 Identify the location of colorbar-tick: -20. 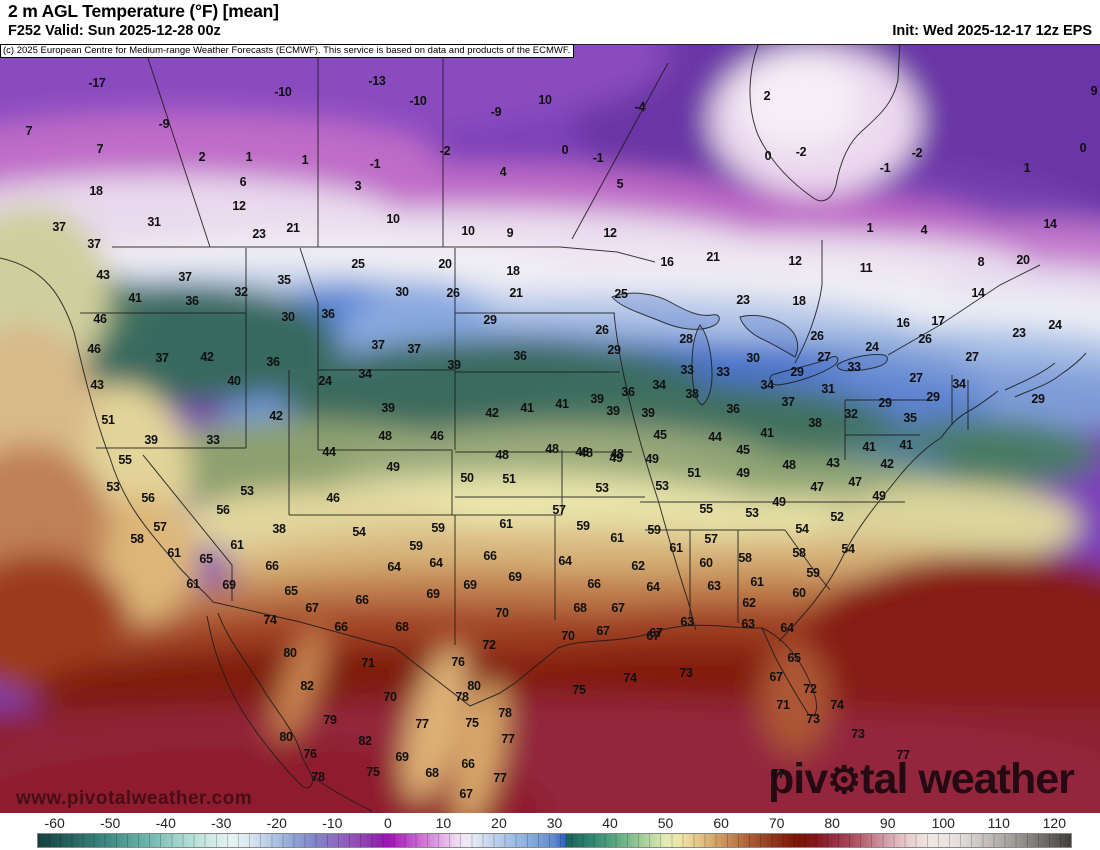
(276, 823).